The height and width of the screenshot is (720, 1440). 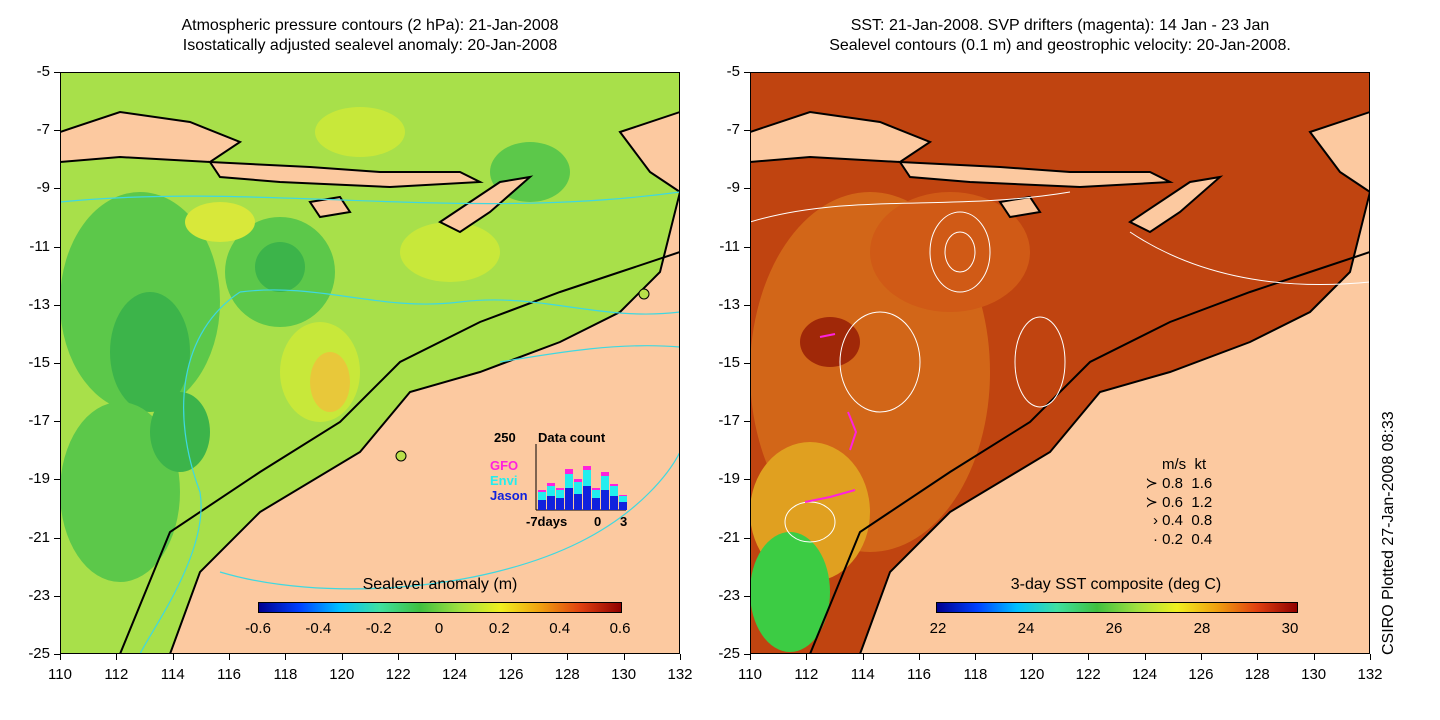 What do you see at coordinates (1032, 674) in the screenshot?
I see `x-axis-tick-label: 120` at bounding box center [1032, 674].